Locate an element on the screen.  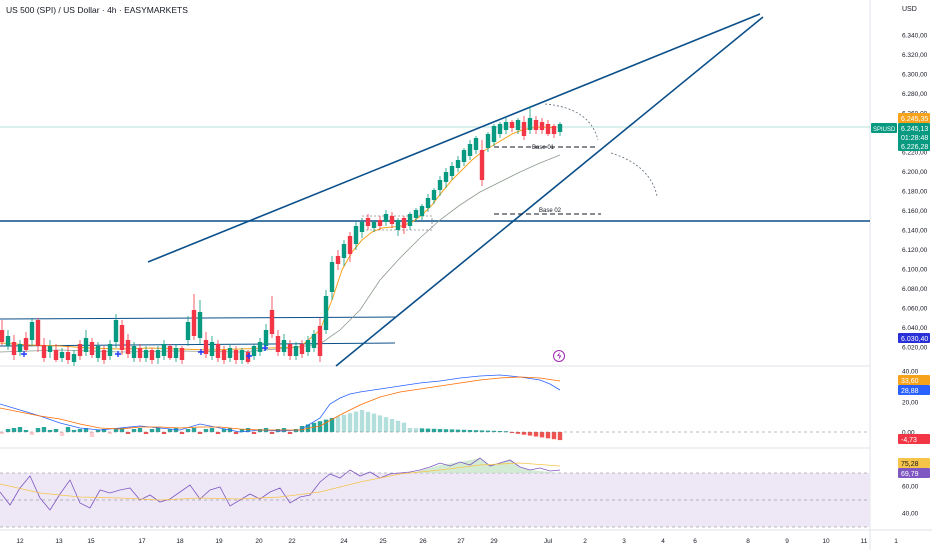
price-label-hline: 6.030,40 is located at coordinates (914, 338).